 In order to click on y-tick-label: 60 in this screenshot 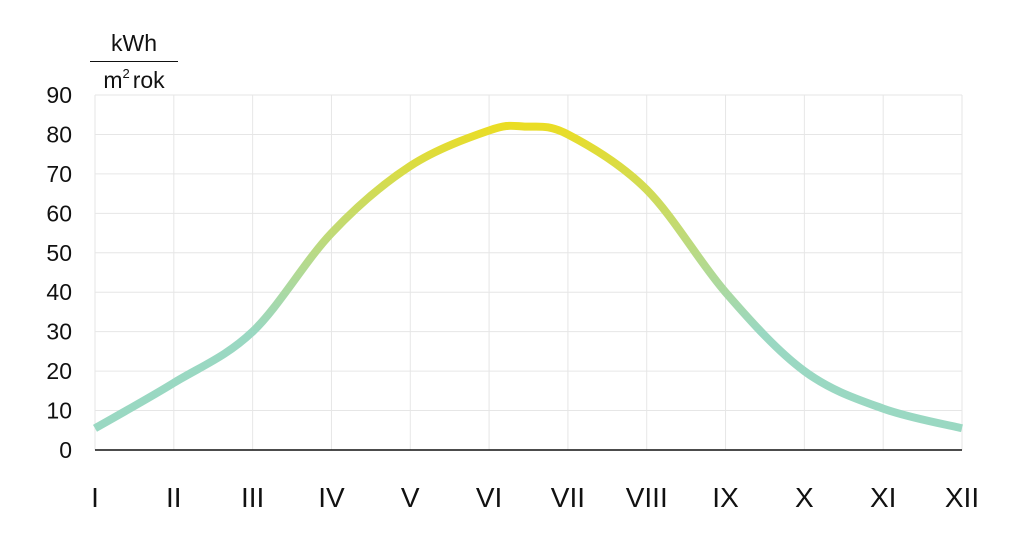, I will do `click(59, 213)`.